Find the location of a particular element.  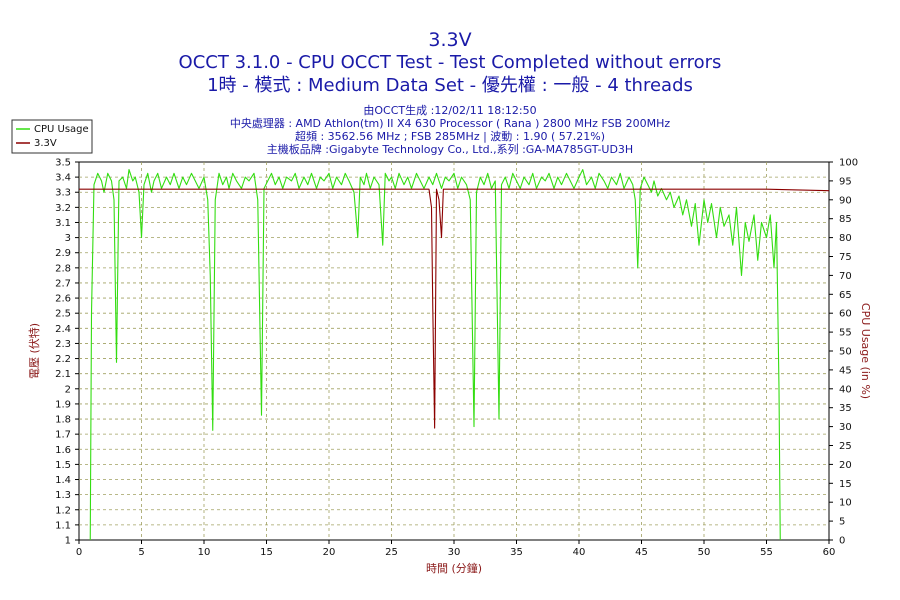

y2-tick-label: 45 is located at coordinates (845, 370).